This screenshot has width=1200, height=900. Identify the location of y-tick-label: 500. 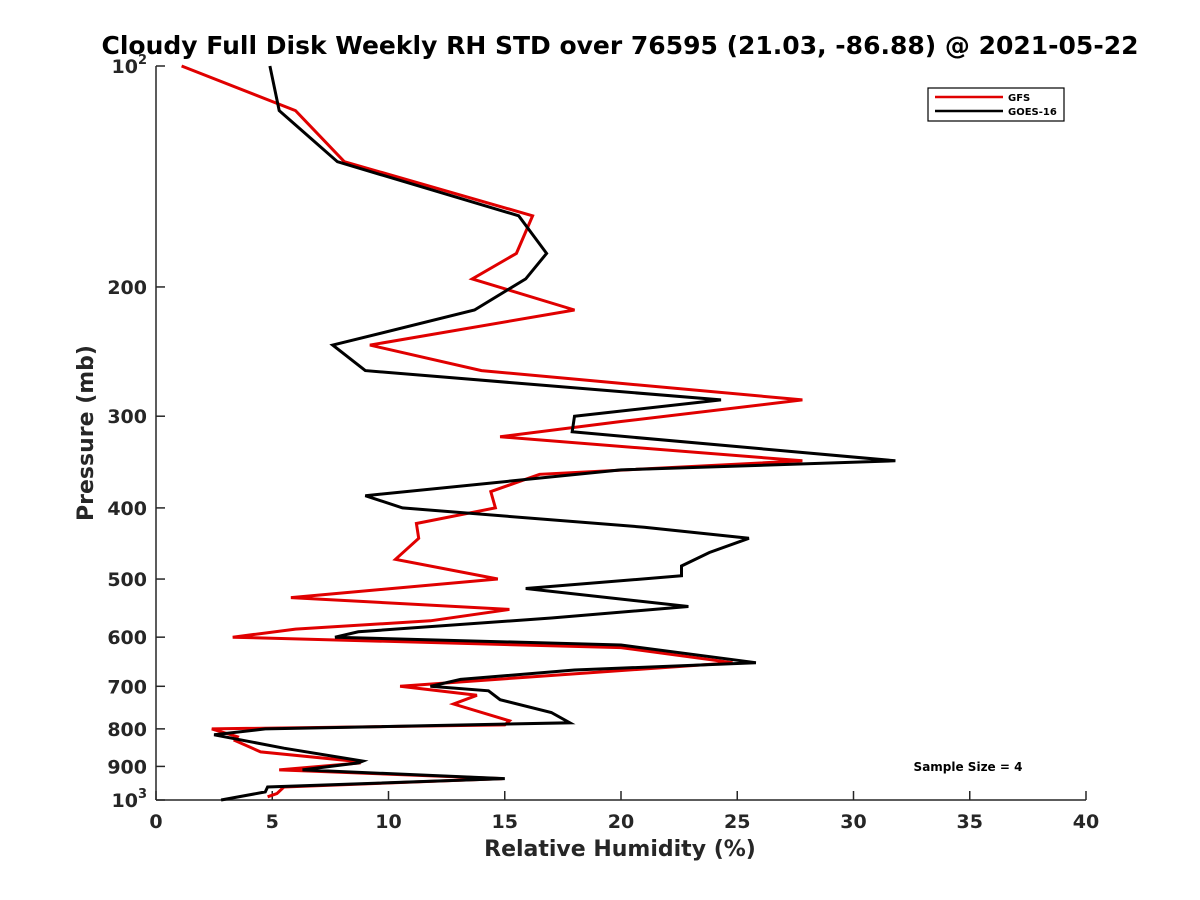
(127, 580).